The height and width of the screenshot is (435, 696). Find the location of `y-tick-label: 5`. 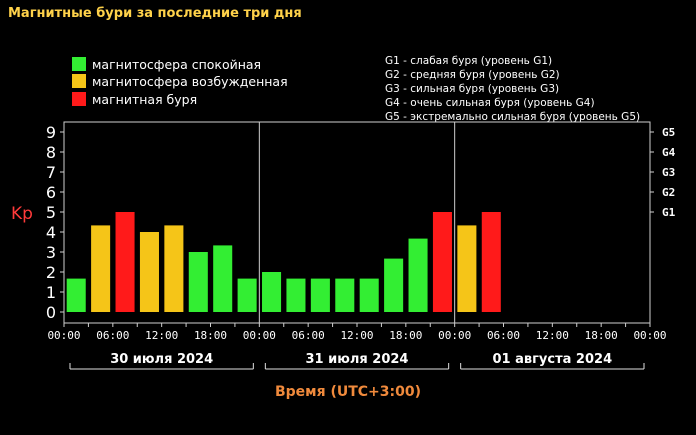

y-tick-label: 5 is located at coordinates (51, 212).